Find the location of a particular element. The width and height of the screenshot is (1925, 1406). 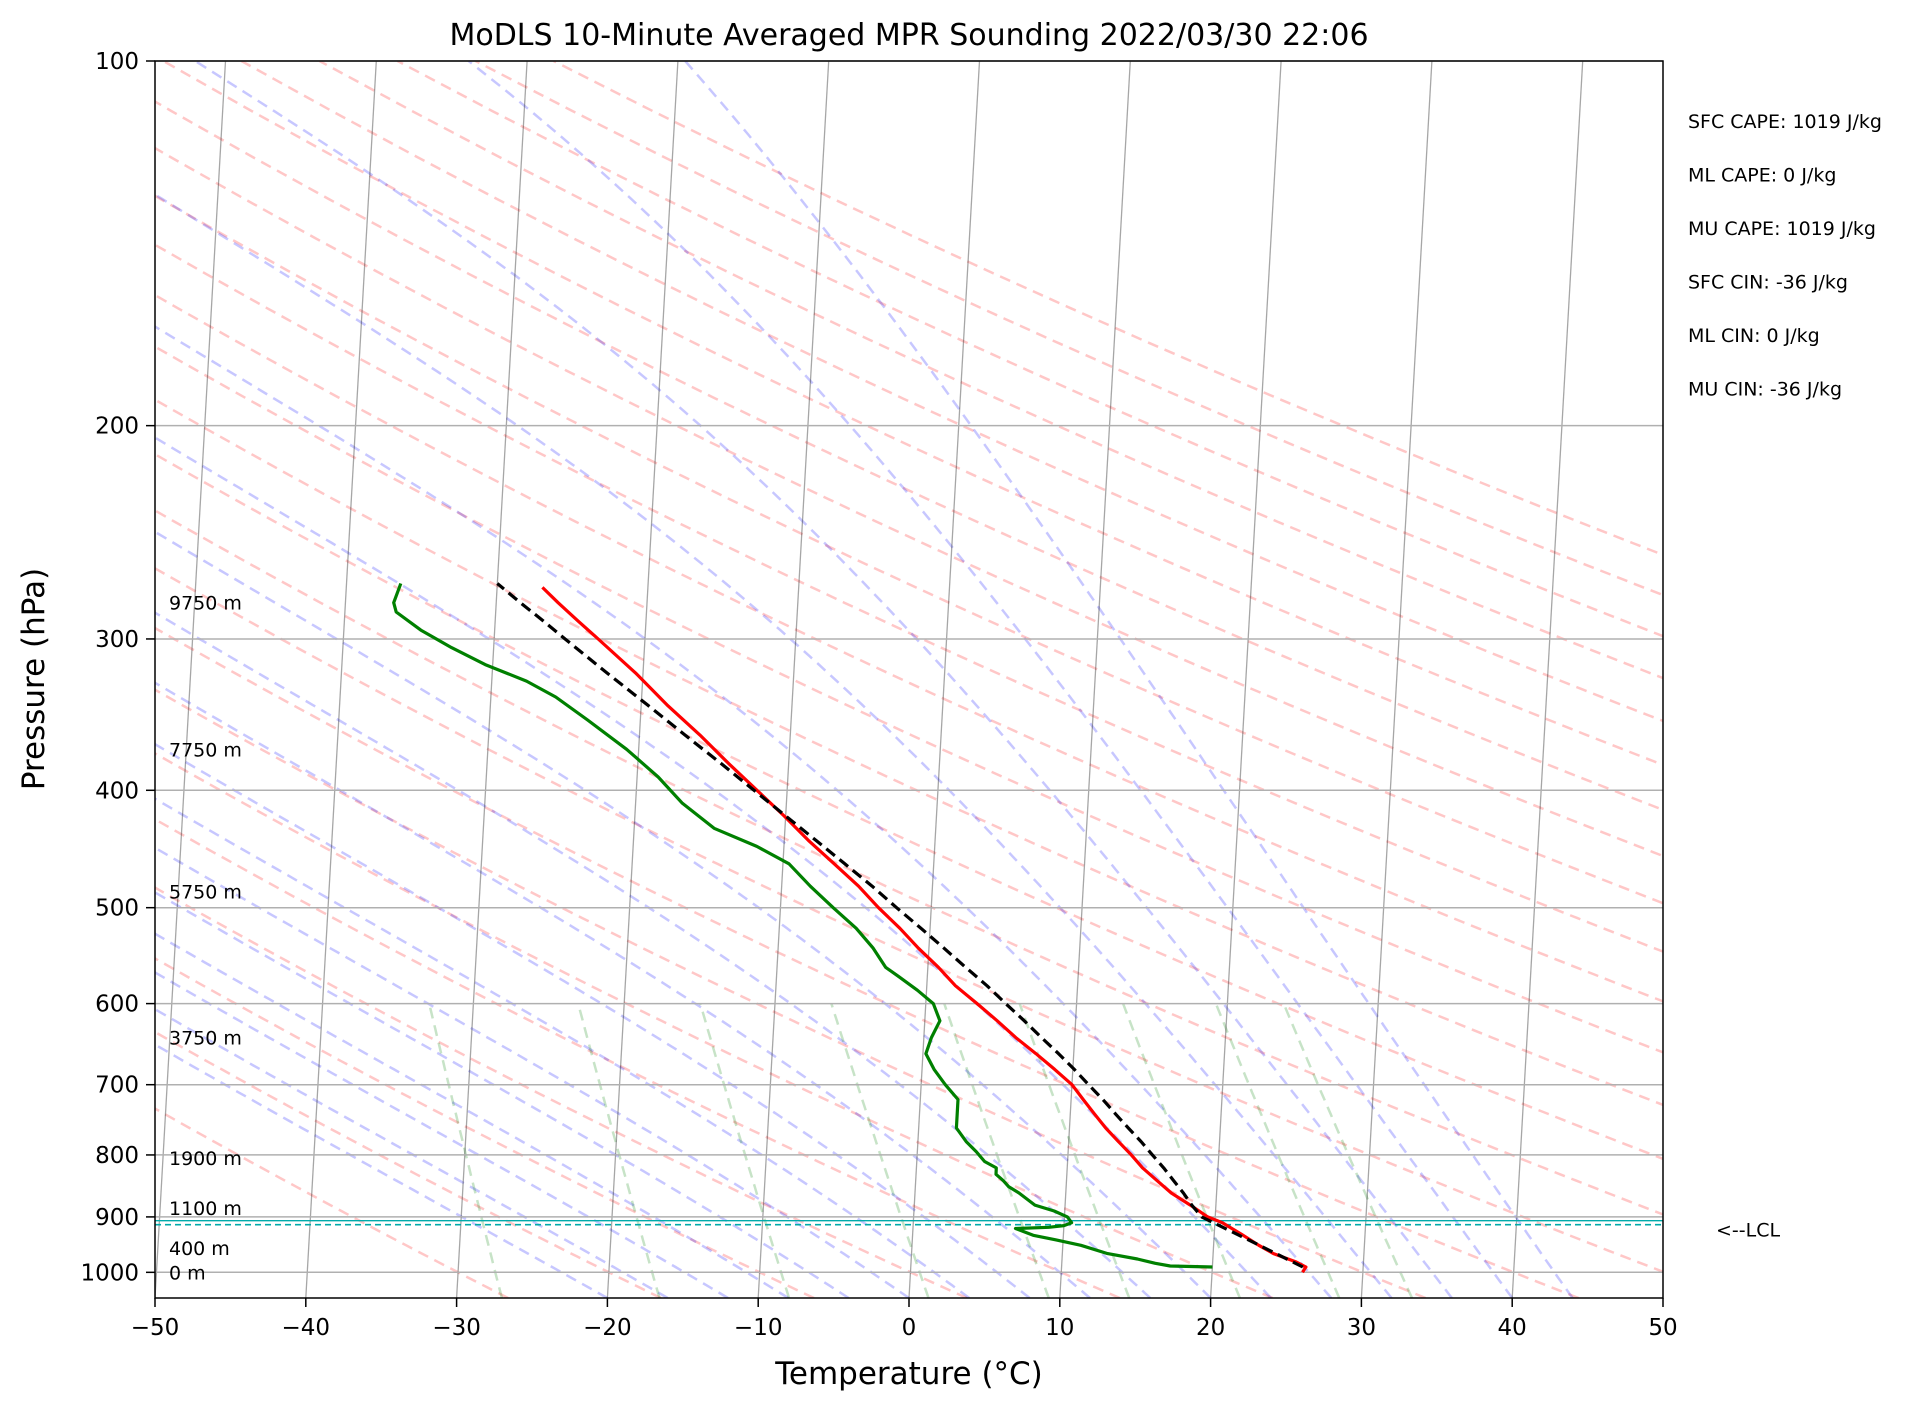

y-tick-label: 100 is located at coordinates (117, 62).